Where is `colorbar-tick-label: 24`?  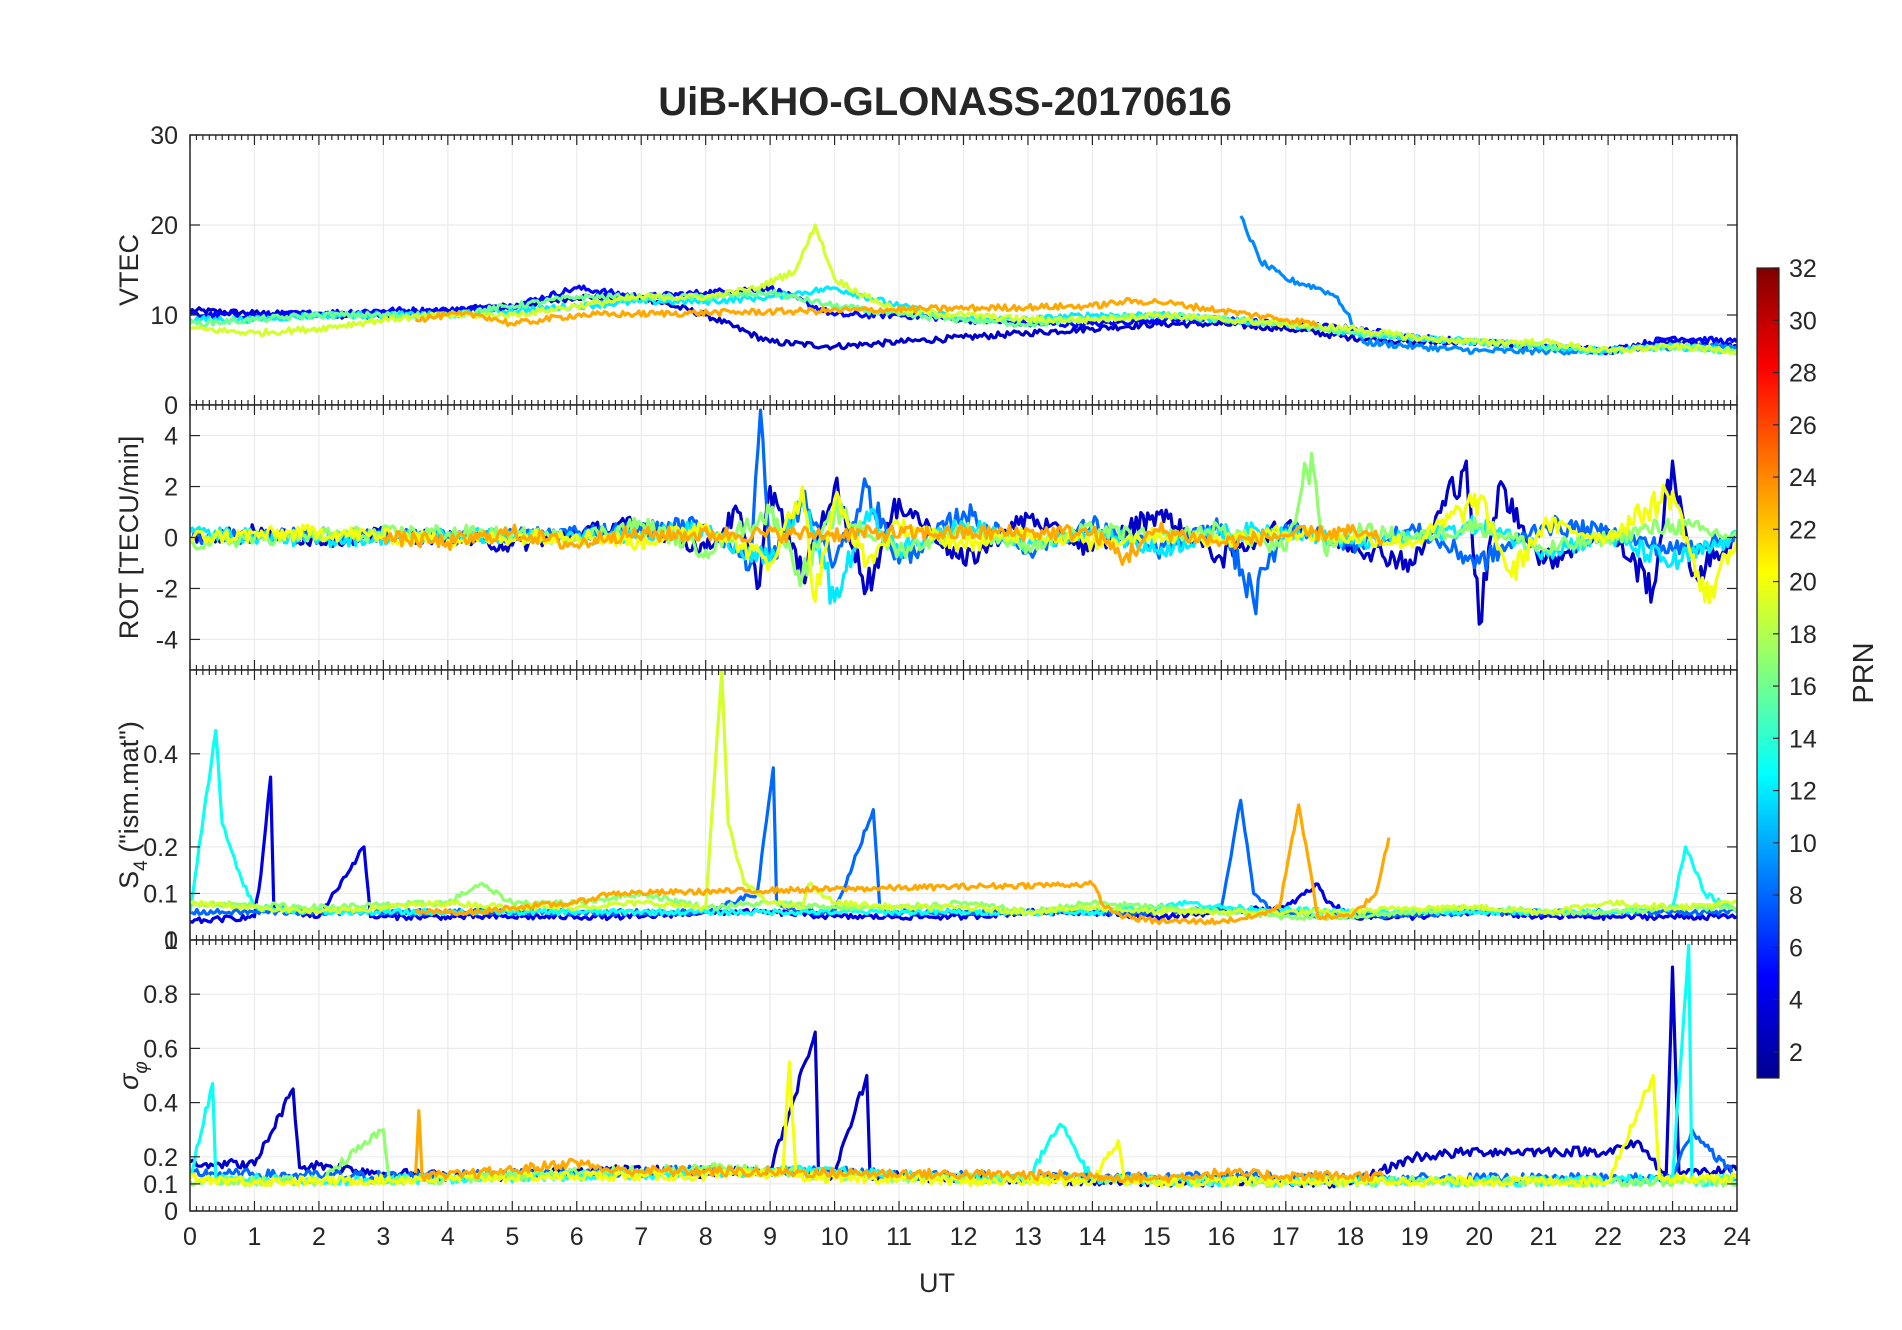 colorbar-tick-label: 24 is located at coordinates (1803, 478).